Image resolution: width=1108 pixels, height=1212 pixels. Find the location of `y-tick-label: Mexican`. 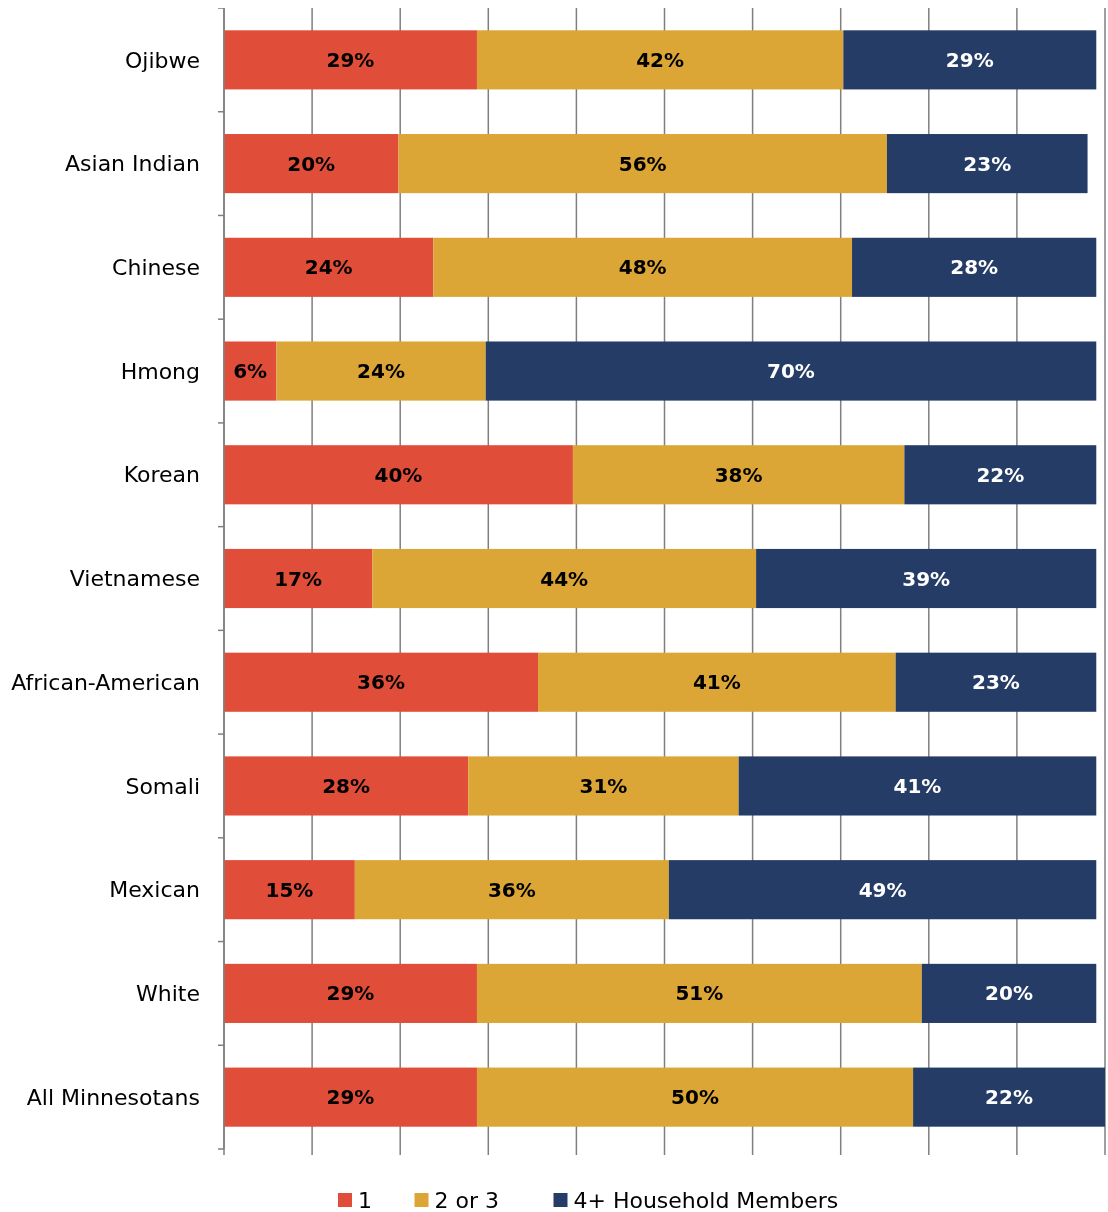

y-tick-label: Mexican is located at coordinates (154, 890).